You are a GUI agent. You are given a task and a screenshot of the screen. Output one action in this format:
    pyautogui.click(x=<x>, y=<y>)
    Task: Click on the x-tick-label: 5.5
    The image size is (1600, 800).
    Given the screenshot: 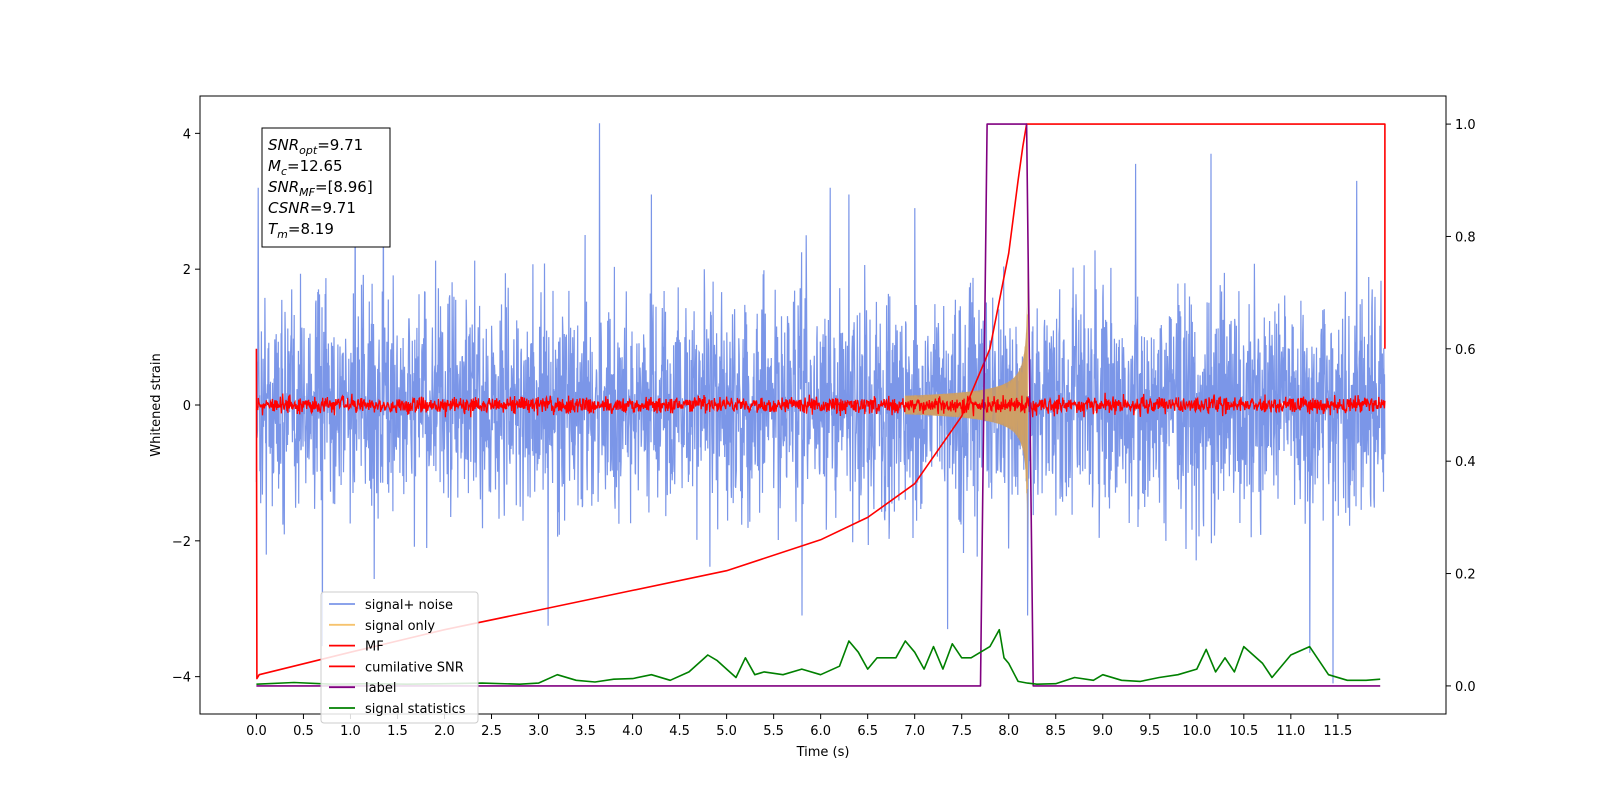 What is the action you would take?
    pyautogui.click(x=773, y=731)
    